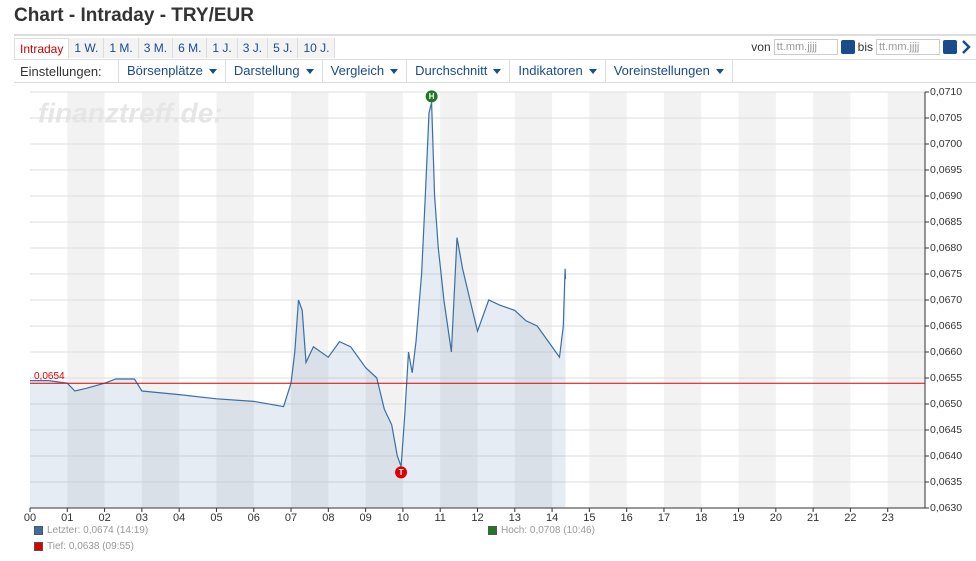 This screenshot has width=976, height=561. What do you see at coordinates (738, 518) in the screenshot?
I see `x-tick-label: 19` at bounding box center [738, 518].